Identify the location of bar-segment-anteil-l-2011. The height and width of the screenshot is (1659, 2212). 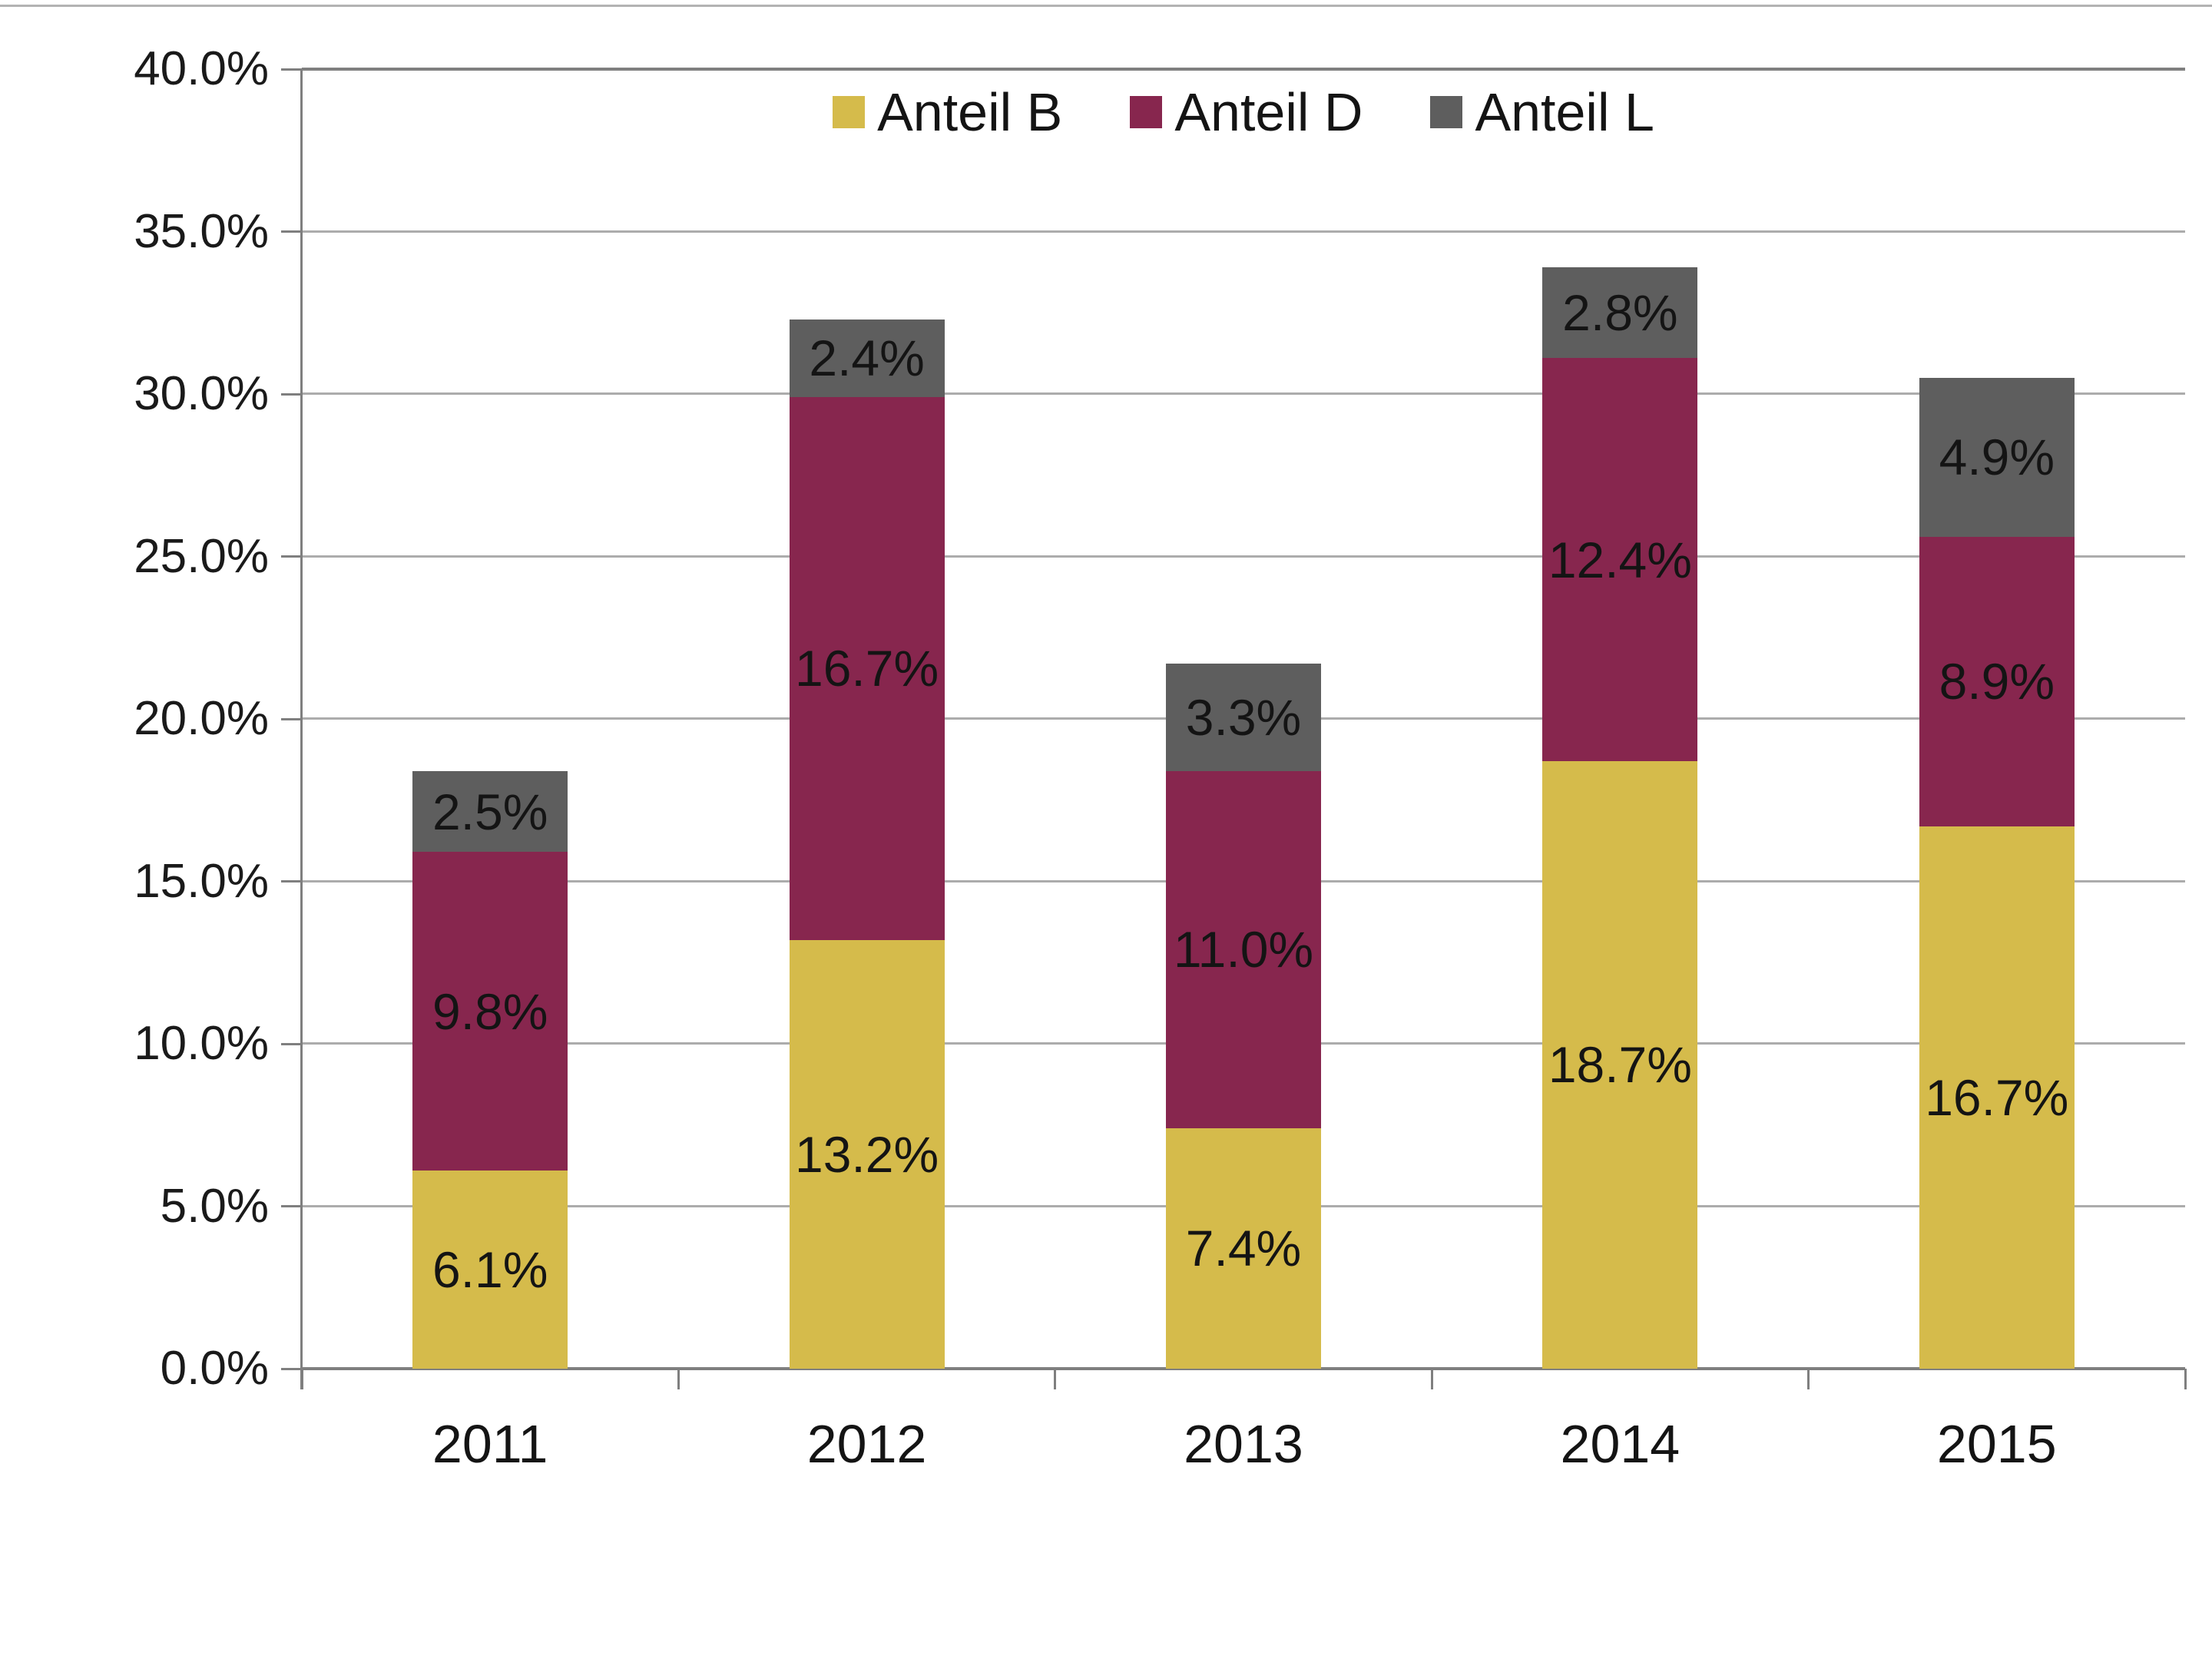
(490, 812).